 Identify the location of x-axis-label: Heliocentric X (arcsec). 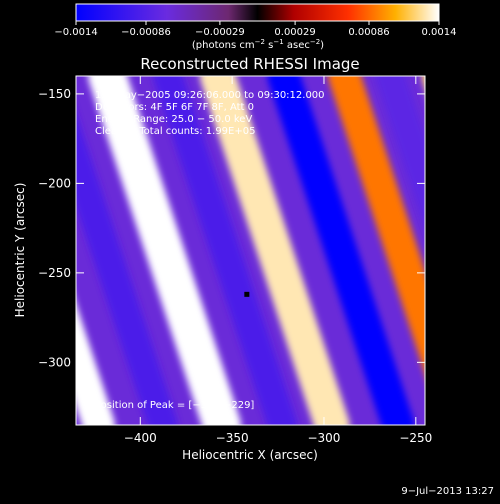
(250, 455).